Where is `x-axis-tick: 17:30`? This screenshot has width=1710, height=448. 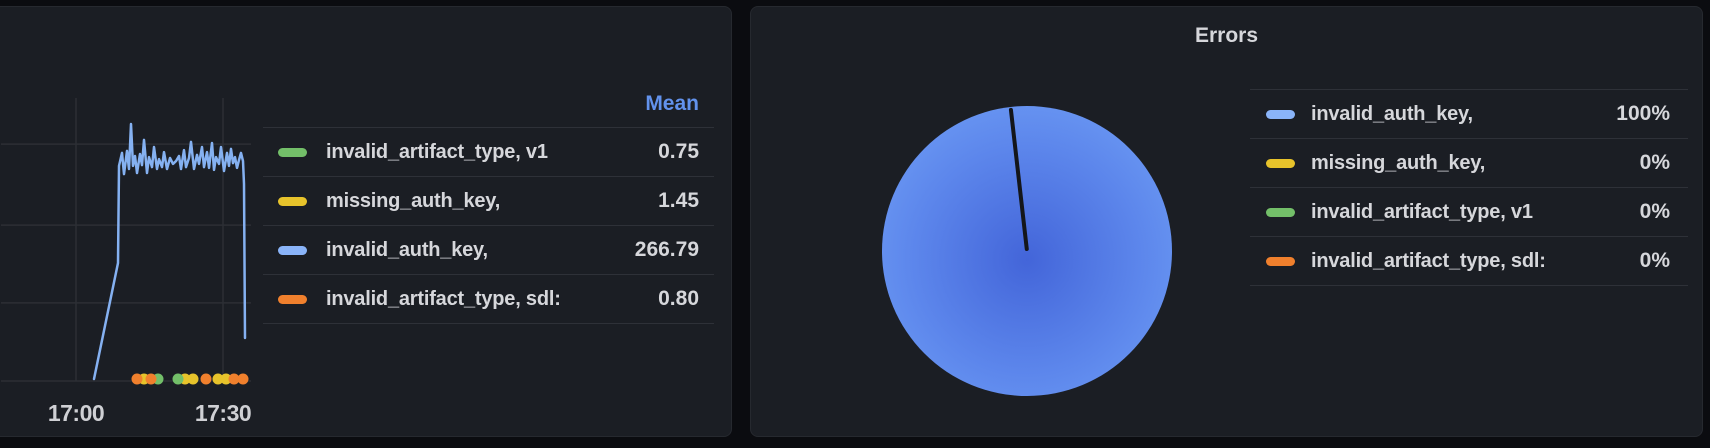 x-axis-tick: 17:30 is located at coordinates (223, 413).